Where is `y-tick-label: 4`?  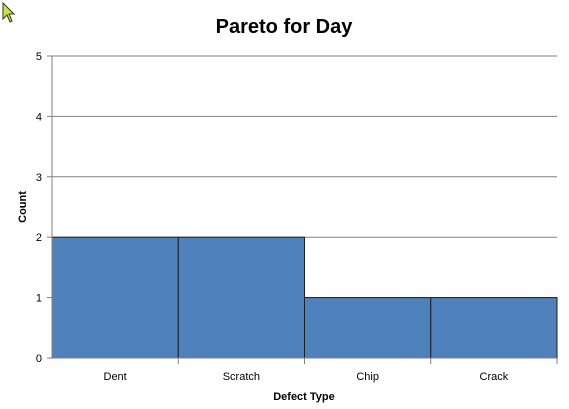 y-tick-label: 4 is located at coordinates (39, 117).